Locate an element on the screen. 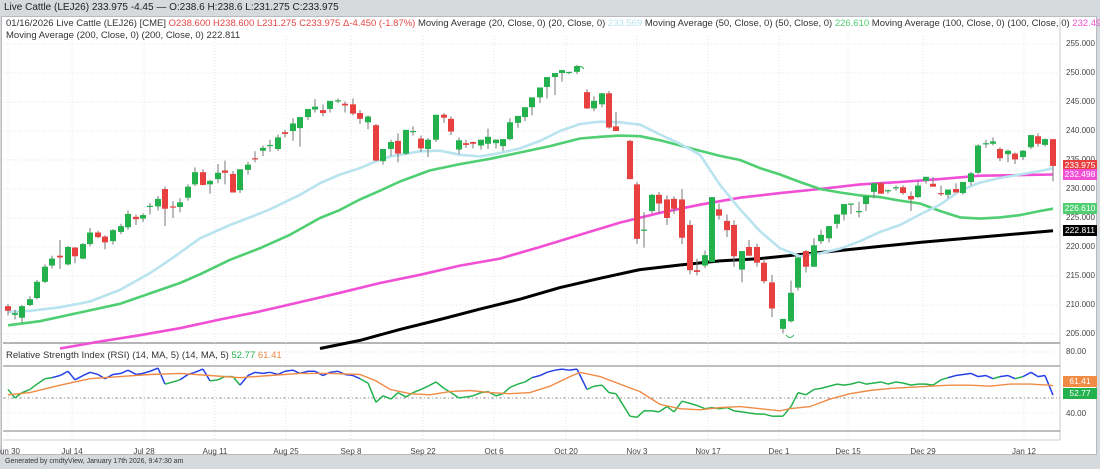  legend-ma200-value: 222.811 is located at coordinates (223, 35).